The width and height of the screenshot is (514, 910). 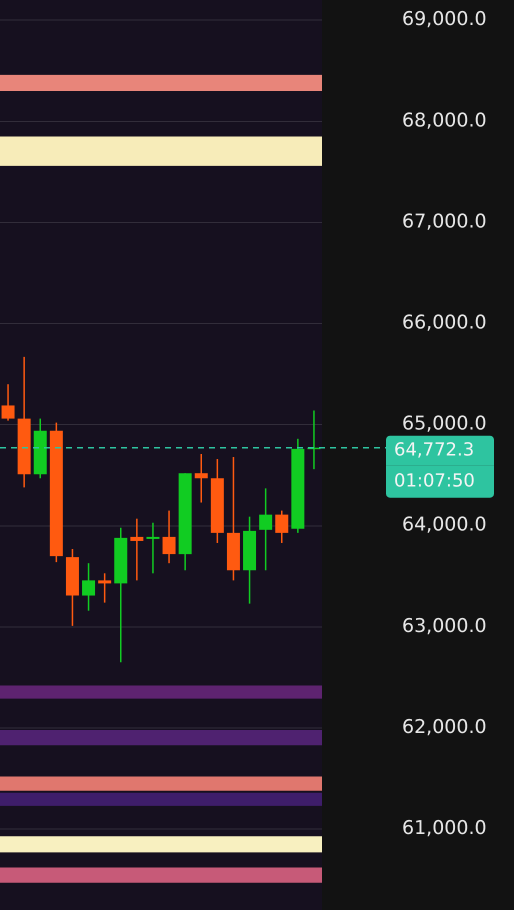 What do you see at coordinates (444, 625) in the screenshot?
I see `y-tick-label: 63,000.0` at bounding box center [444, 625].